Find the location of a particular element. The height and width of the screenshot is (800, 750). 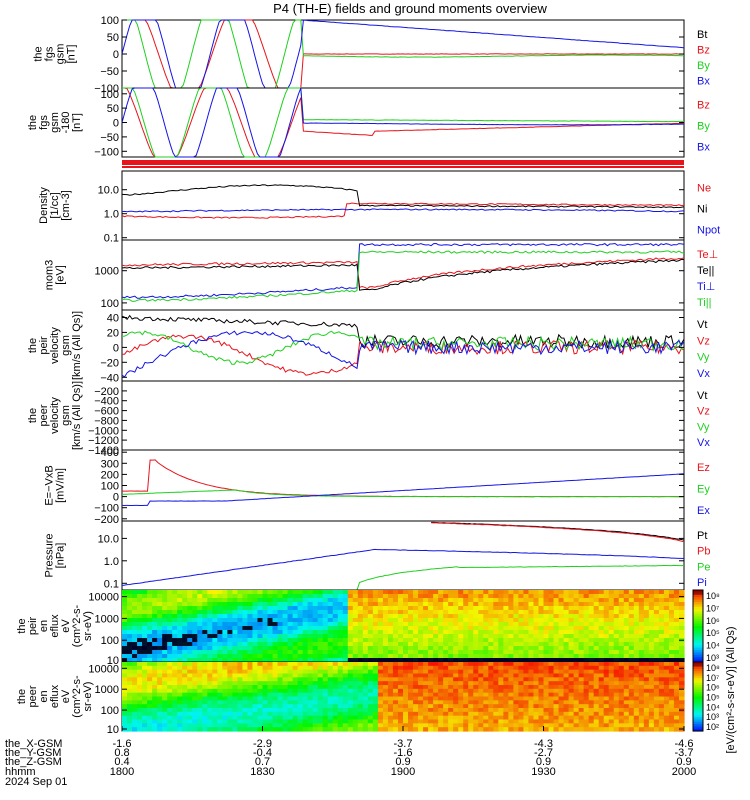

colorbar-tick-label: 10⁵ is located at coordinates (713, 698).